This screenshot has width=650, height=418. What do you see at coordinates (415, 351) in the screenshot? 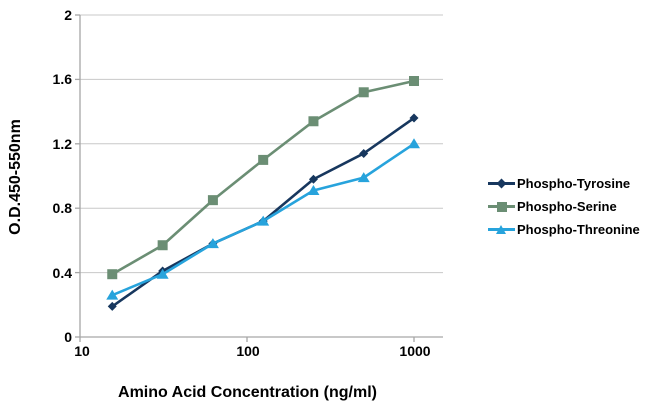
I see `x-tick-label-1000: 1000` at bounding box center [415, 351].